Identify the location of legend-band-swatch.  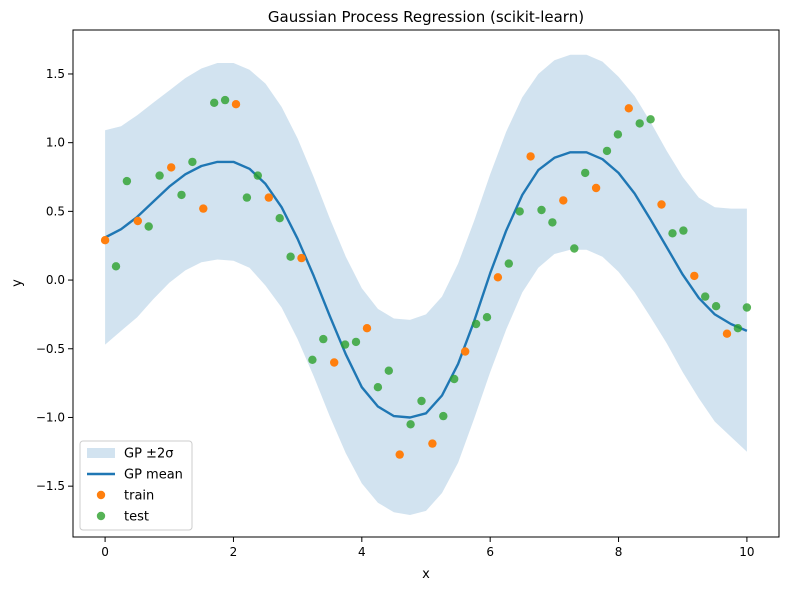
(101, 453).